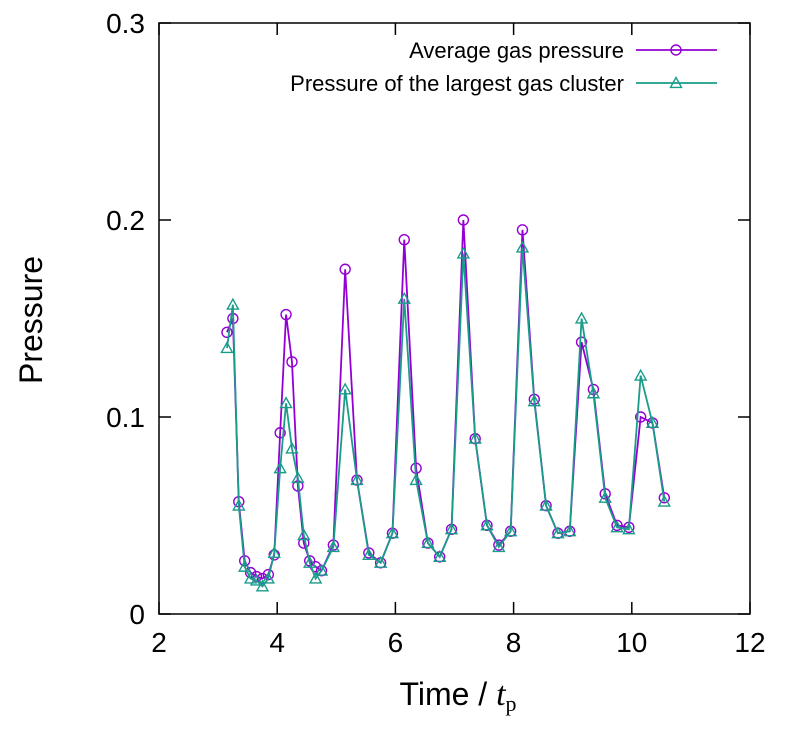 This screenshot has height=743, width=793. Describe the element at coordinates (125, 417) in the screenshot. I see `y-tick-label: 0.1` at that location.